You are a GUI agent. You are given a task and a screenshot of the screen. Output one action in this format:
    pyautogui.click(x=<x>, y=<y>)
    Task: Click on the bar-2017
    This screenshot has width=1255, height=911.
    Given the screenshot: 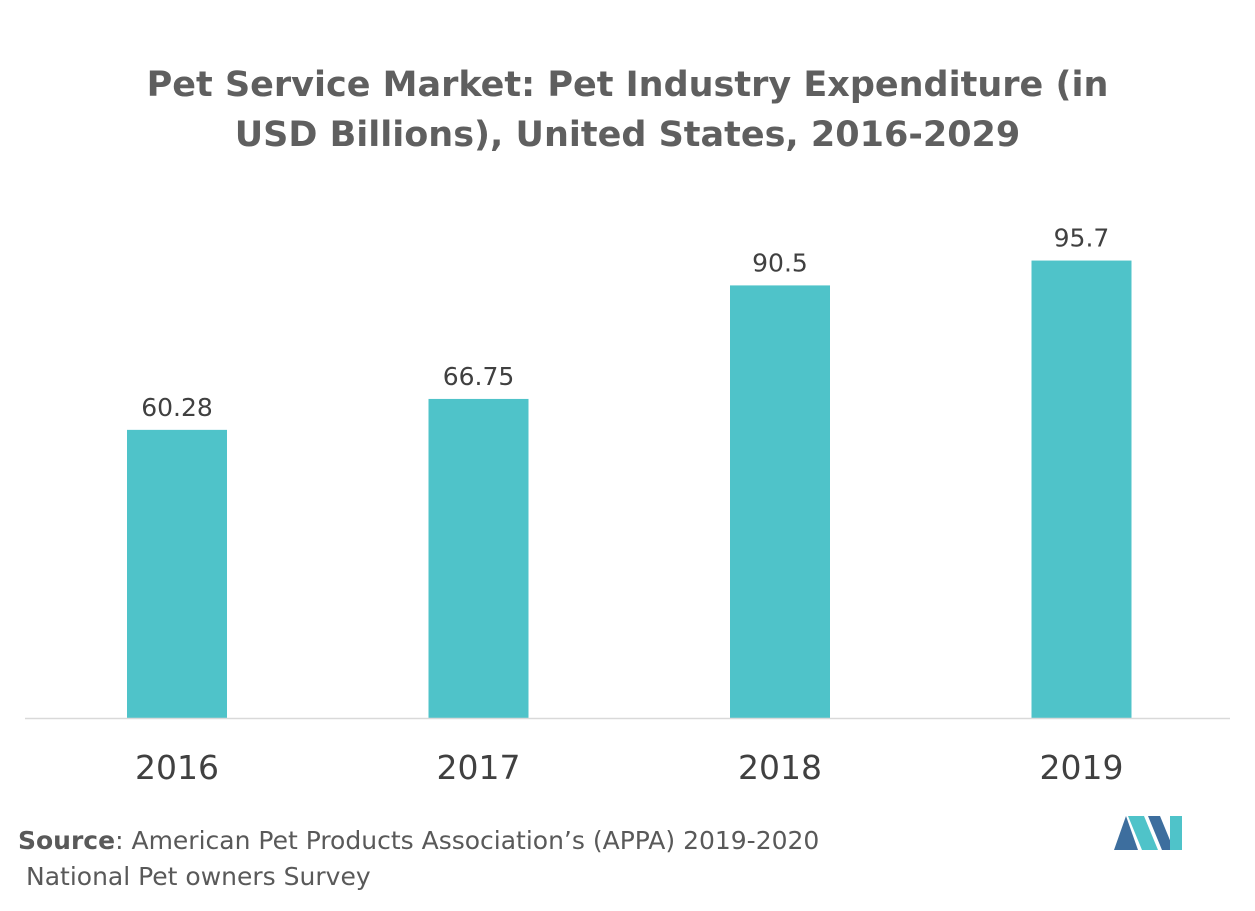 What is the action you would take?
    pyautogui.click(x=478, y=558)
    